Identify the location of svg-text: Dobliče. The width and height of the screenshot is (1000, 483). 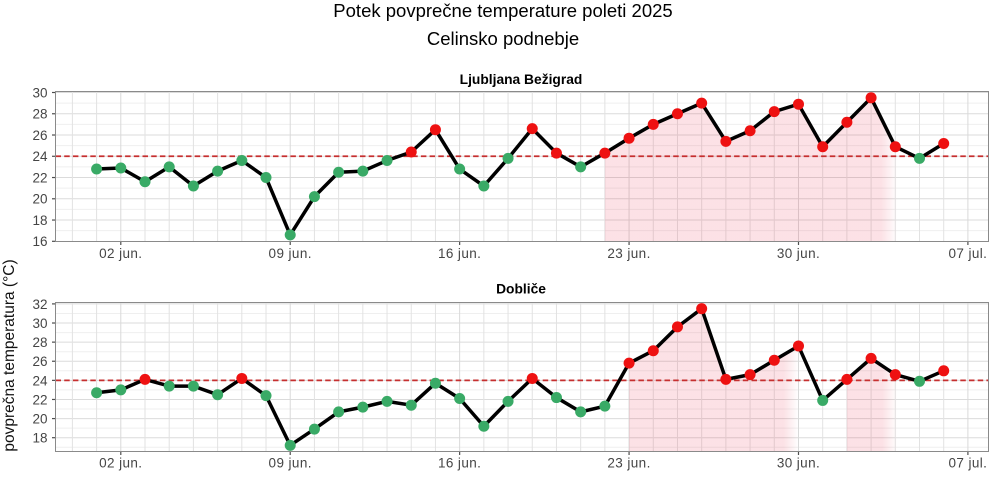
(521, 289).